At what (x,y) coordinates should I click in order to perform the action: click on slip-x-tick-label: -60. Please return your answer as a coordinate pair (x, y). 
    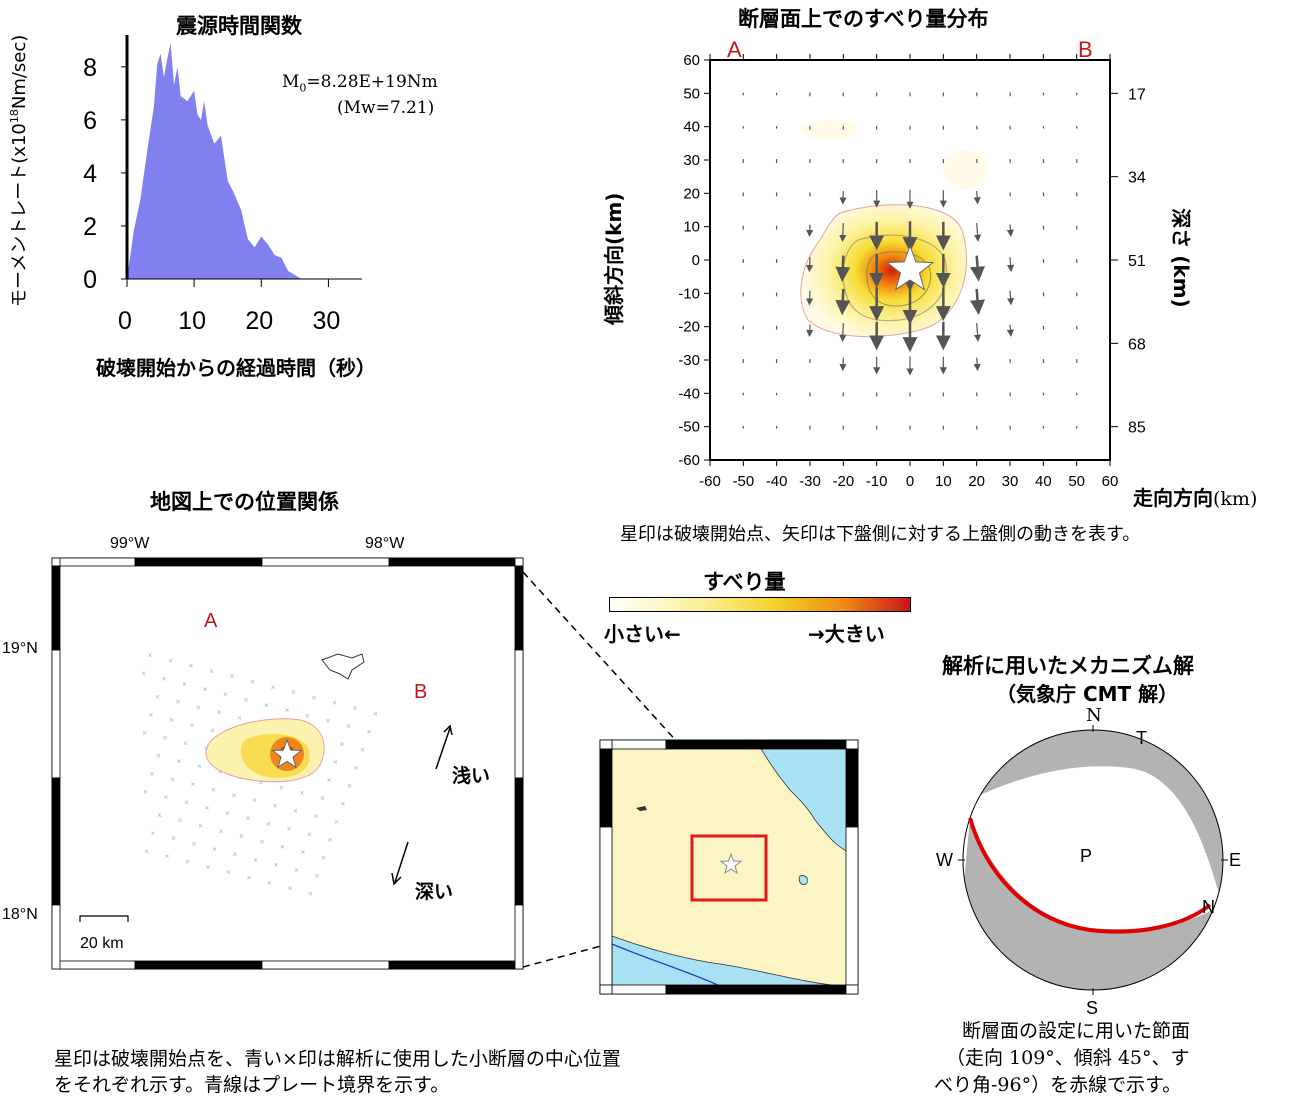
    Looking at the image, I should click on (710, 481).